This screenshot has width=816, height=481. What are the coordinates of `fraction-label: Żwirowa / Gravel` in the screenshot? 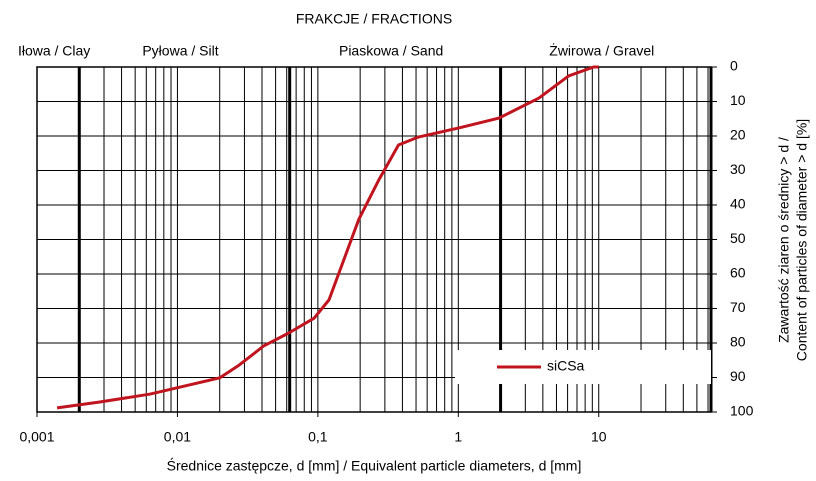 It's located at (601, 50).